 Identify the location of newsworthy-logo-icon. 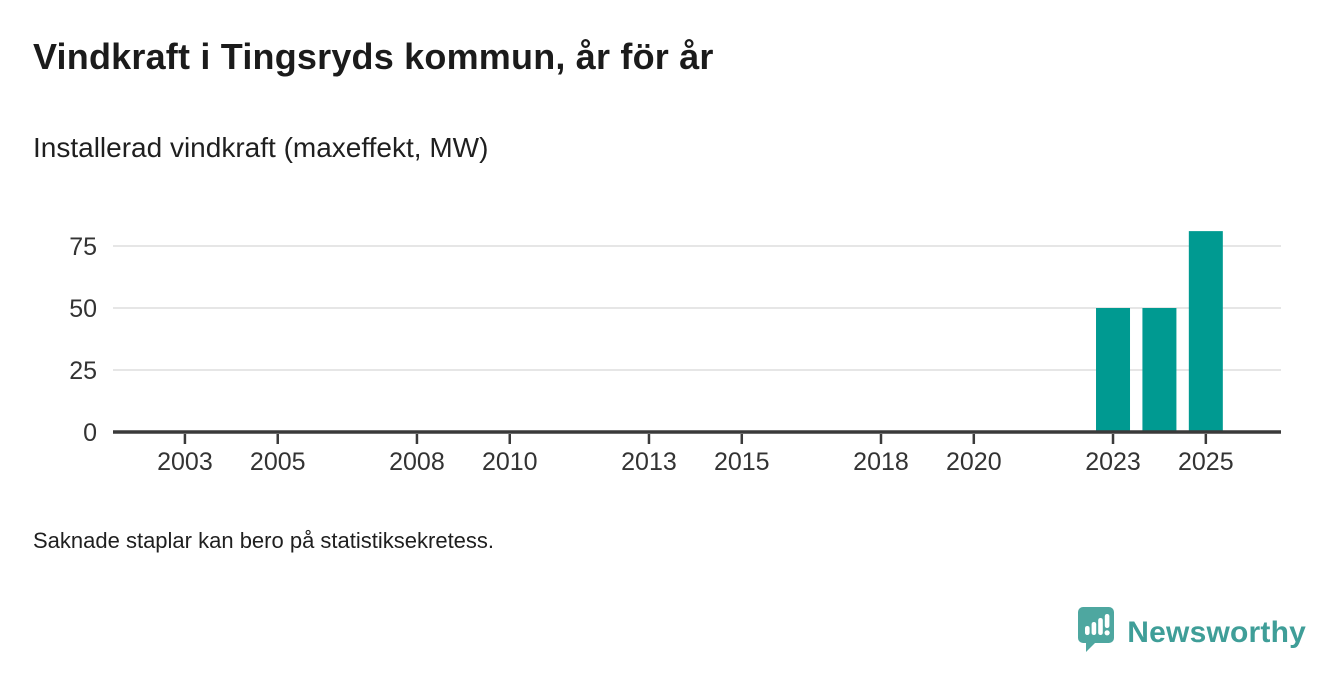
(1096, 632).